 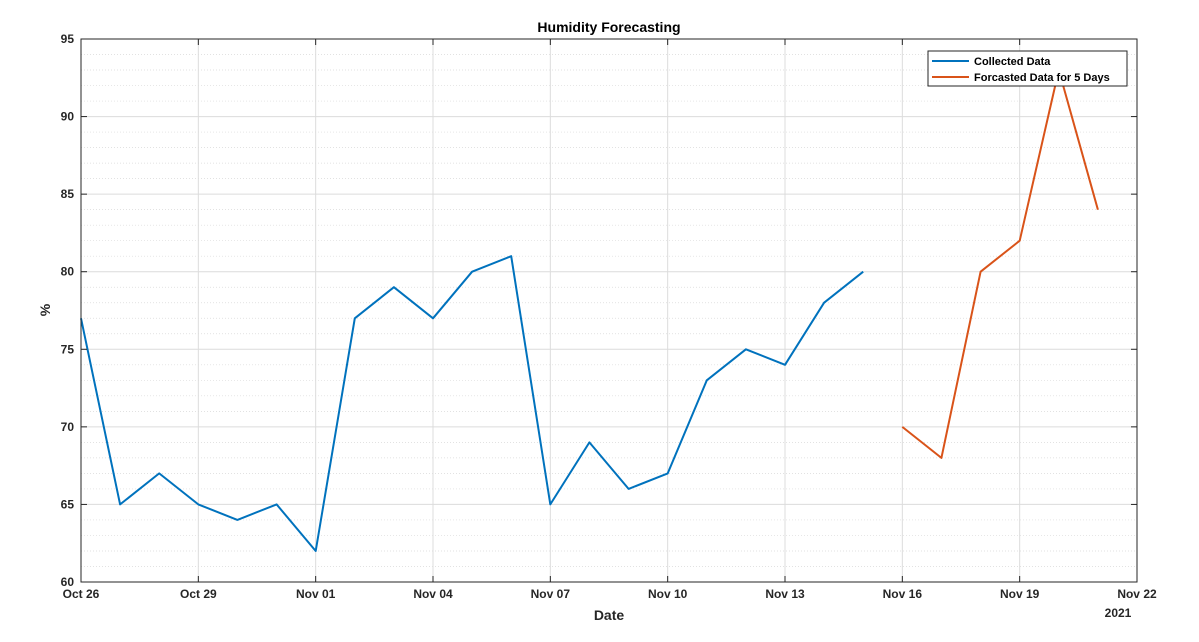 I want to click on y-axis-title: %, so click(x=45, y=309).